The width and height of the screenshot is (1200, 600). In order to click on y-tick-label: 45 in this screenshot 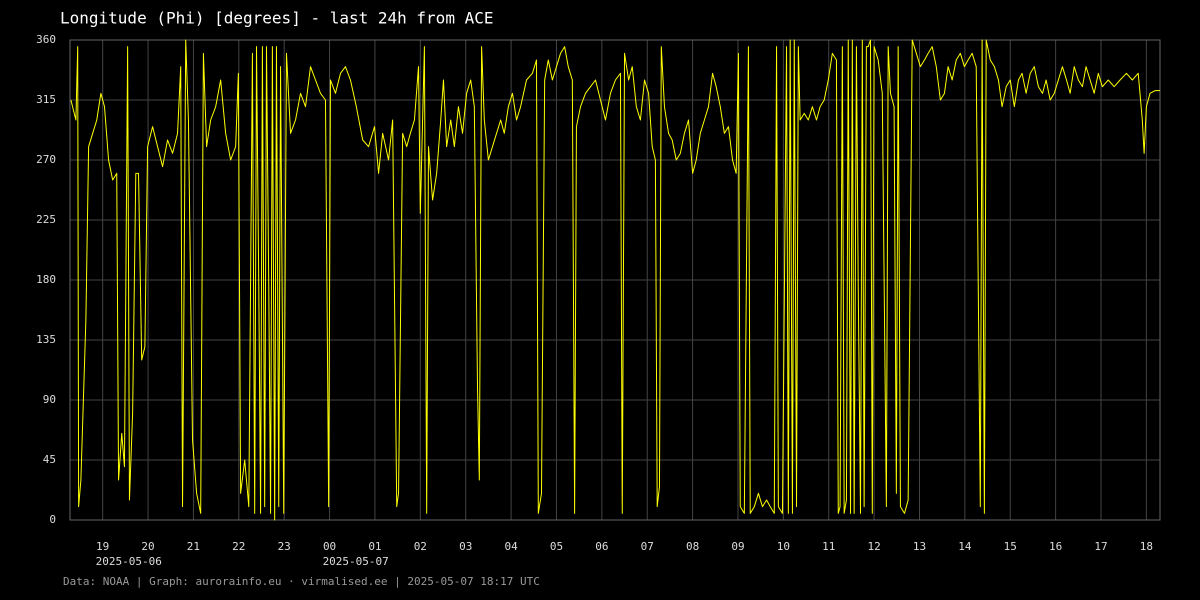, I will do `click(49, 459)`.